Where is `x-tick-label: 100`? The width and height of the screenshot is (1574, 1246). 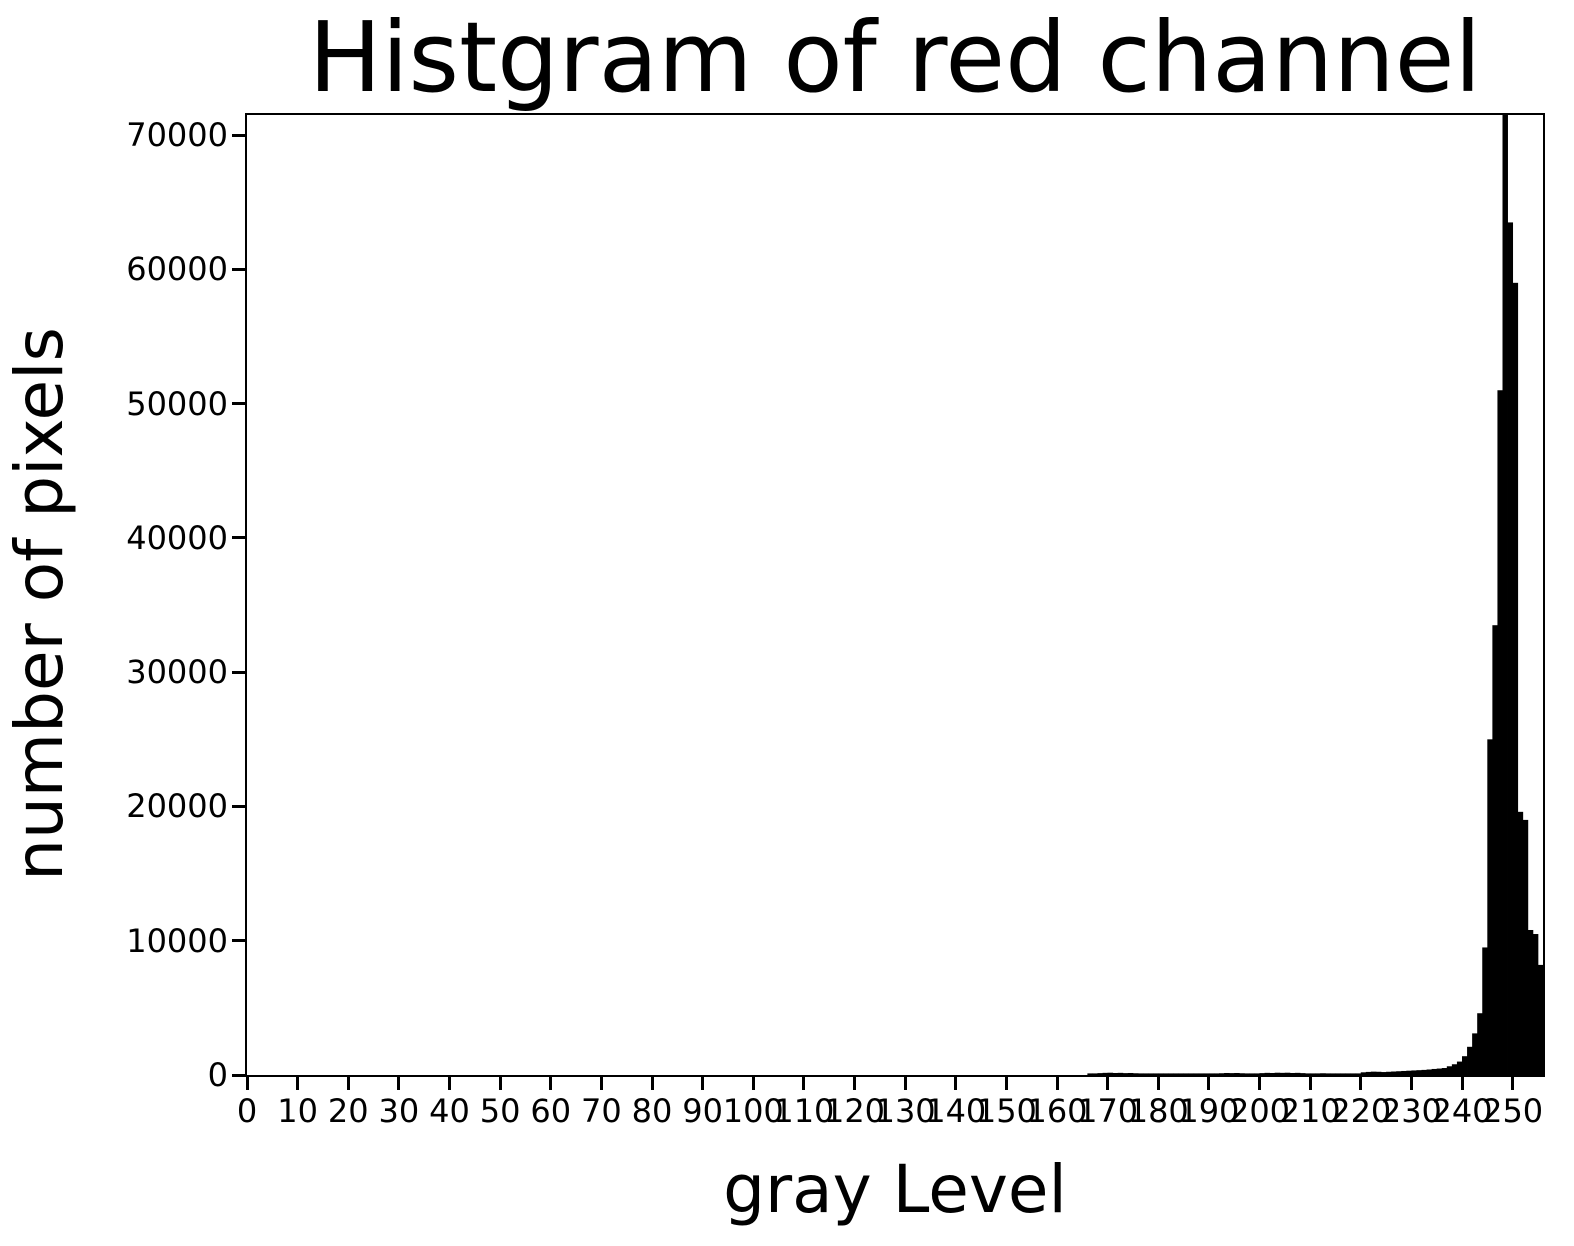 x-tick-label: 100 is located at coordinates (753, 1111).